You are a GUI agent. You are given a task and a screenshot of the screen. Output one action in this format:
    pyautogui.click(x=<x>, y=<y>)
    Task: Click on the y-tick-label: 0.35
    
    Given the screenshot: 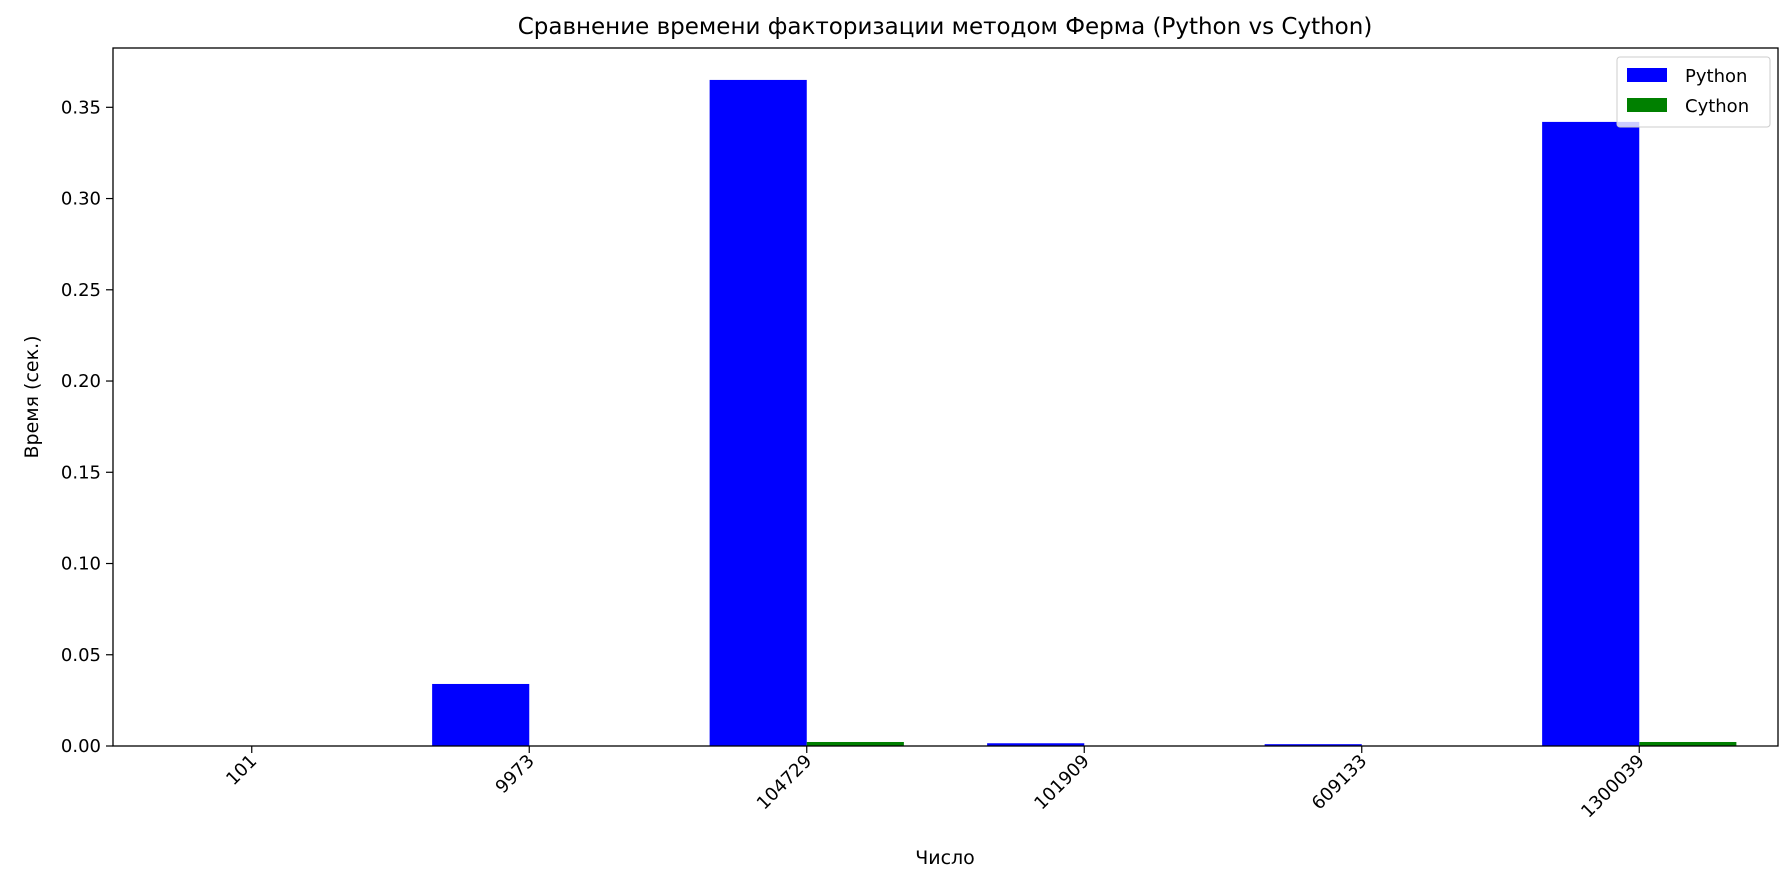 What is the action you would take?
    pyautogui.click(x=81, y=107)
    